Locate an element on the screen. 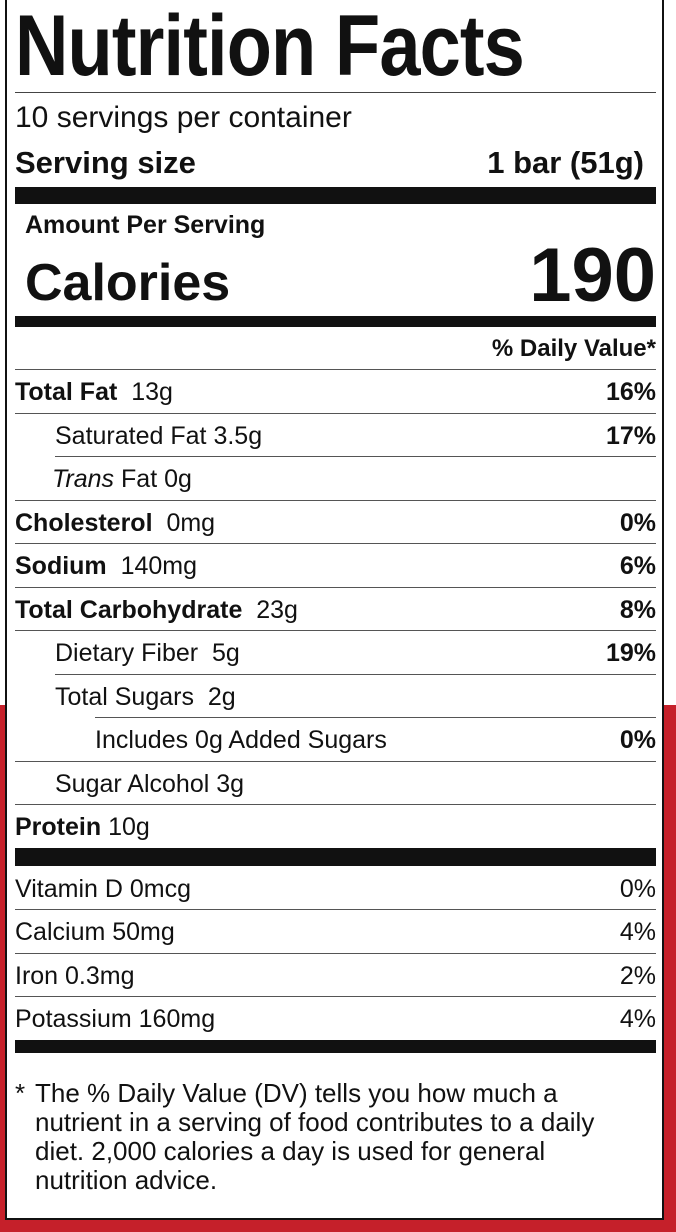  nutrient-name-suffix: Fat is located at coordinates (139, 479).